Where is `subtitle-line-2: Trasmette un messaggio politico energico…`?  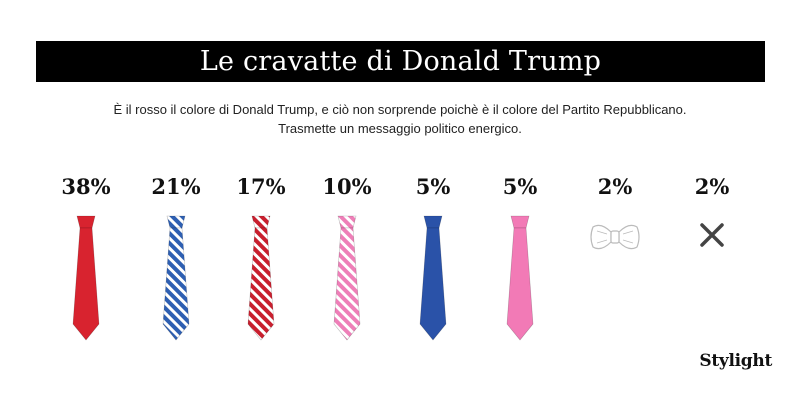
subtitle-line-2: Trasmette un messaggio politico energico… is located at coordinates (400, 128).